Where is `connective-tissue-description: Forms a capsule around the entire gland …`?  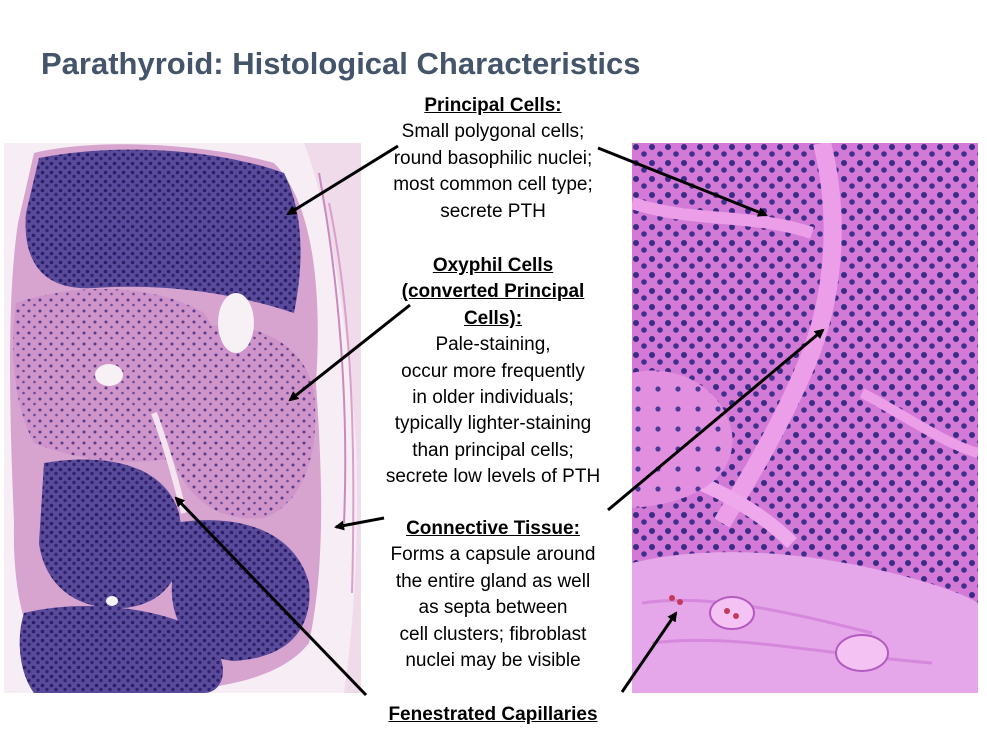
connective-tissue-description: Forms a capsule around the entire gland … is located at coordinates (493, 608).